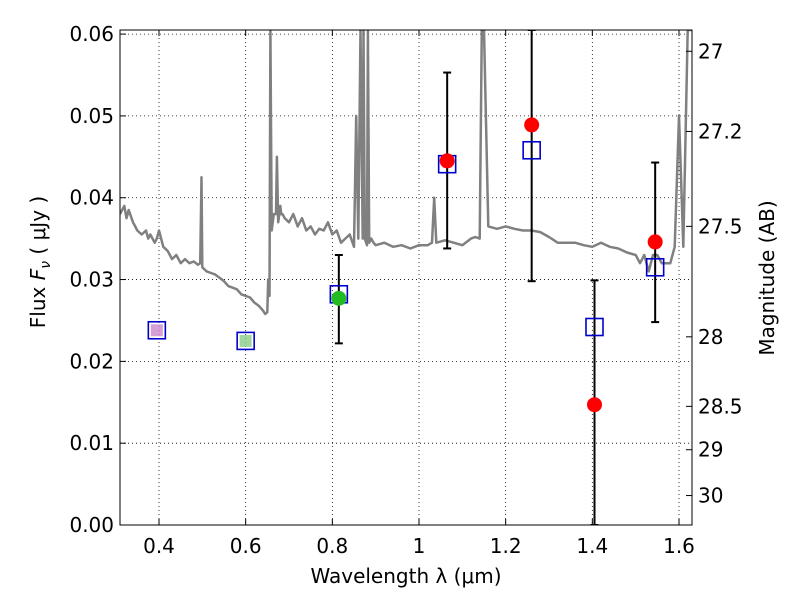 The image size is (800, 600). Describe the element at coordinates (46, 265) in the screenshot. I see `y-axis-title-subscript: ν` at that location.